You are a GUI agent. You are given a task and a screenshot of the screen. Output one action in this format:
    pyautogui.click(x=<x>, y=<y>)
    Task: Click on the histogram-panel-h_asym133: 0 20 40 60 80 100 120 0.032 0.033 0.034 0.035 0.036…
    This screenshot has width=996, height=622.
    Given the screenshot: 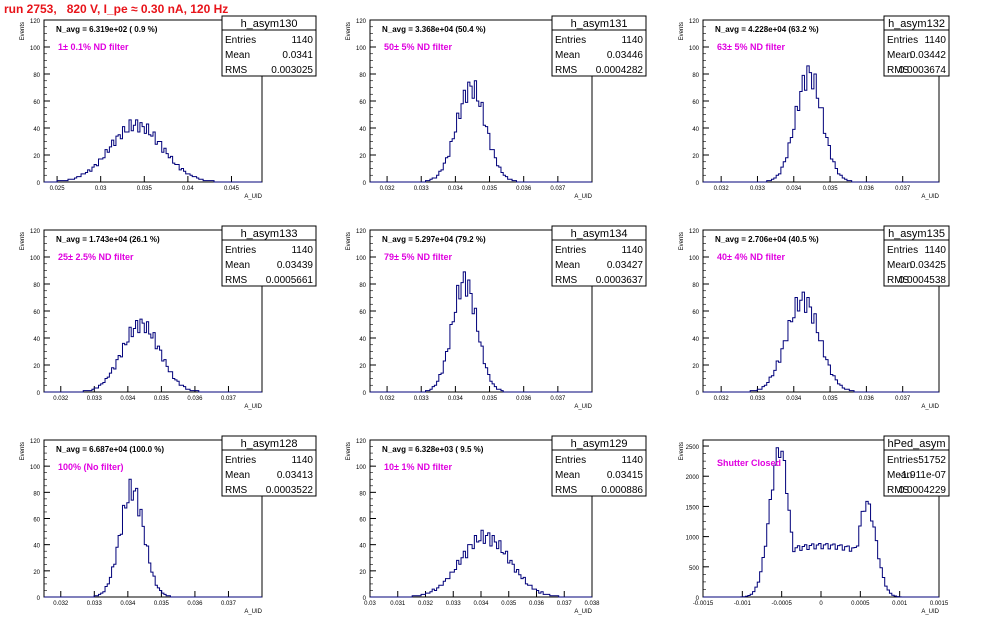 What is the action you would take?
    pyautogui.click(x=168, y=317)
    